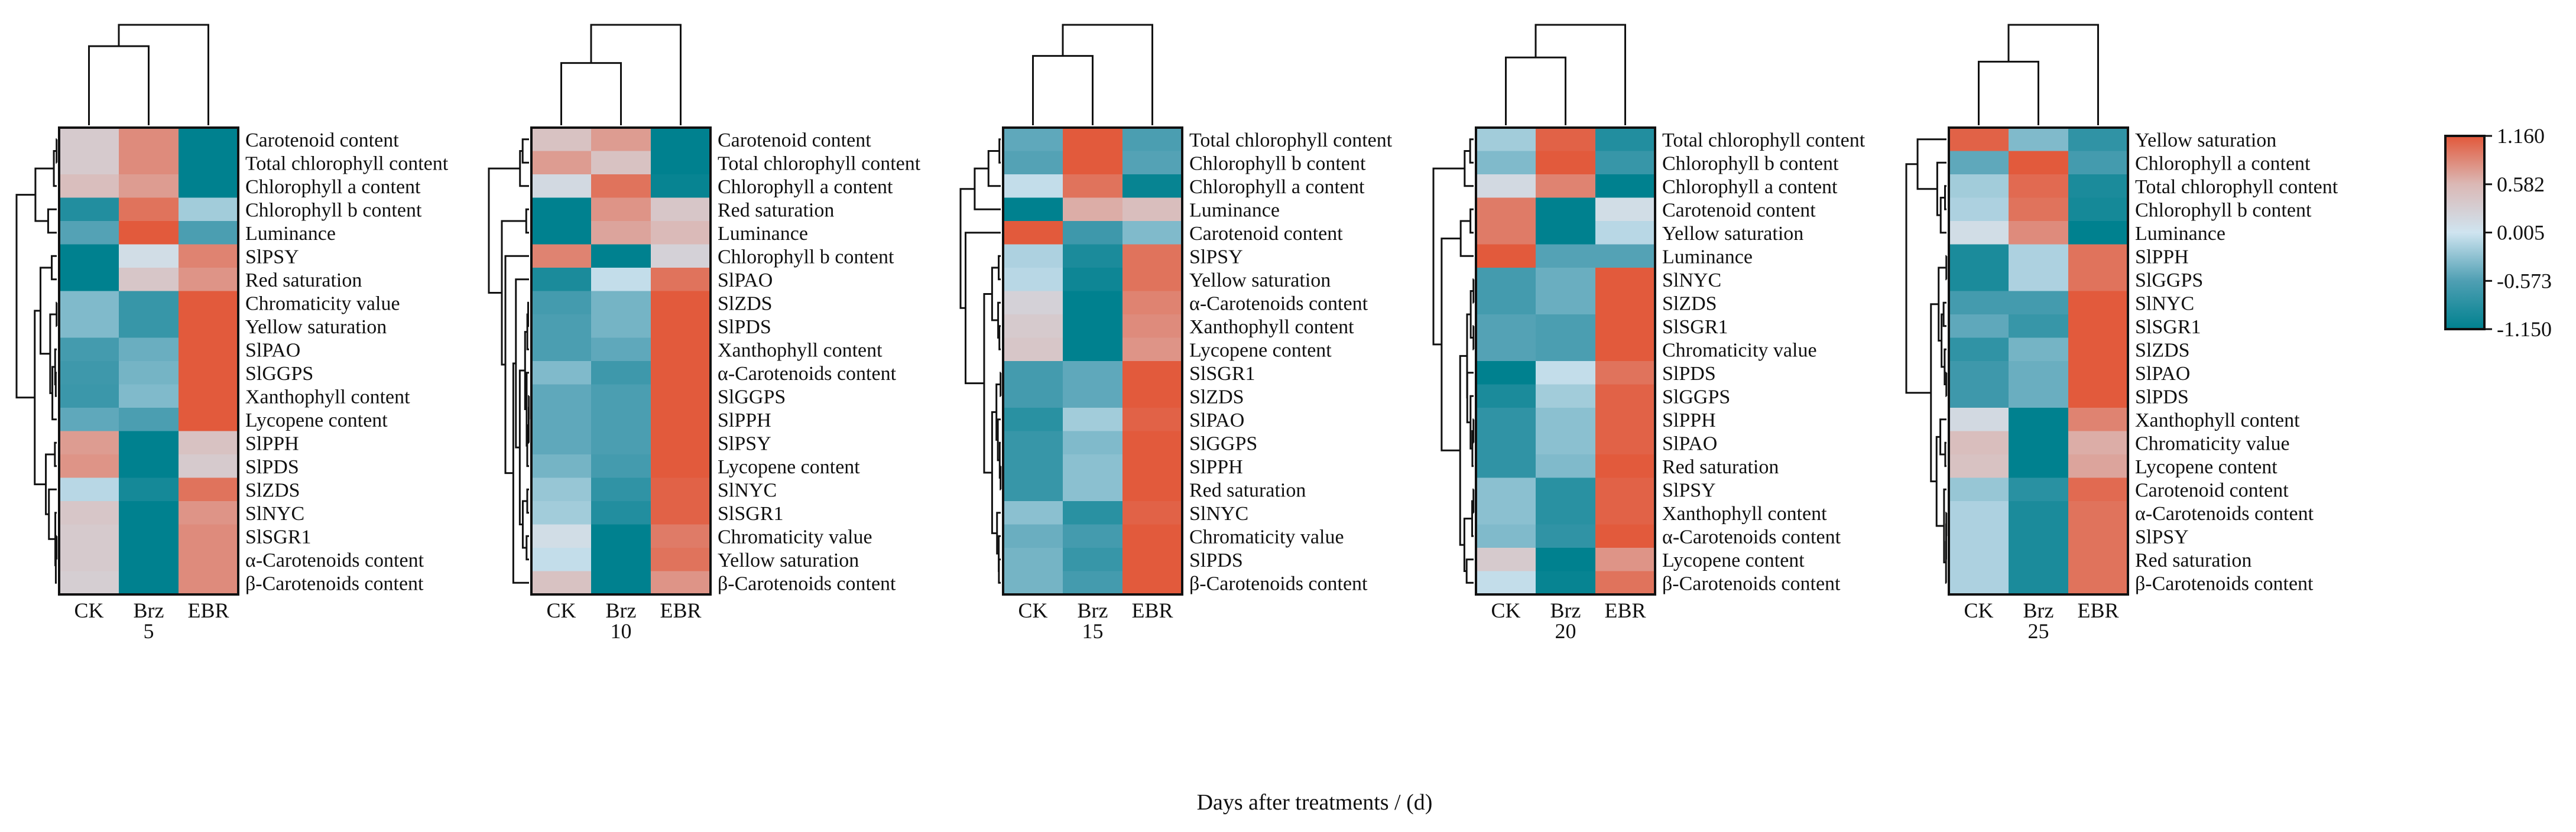 Image resolution: width=2576 pixels, height=832 pixels. I want to click on row-label: SlSGR1, so click(1695, 327).